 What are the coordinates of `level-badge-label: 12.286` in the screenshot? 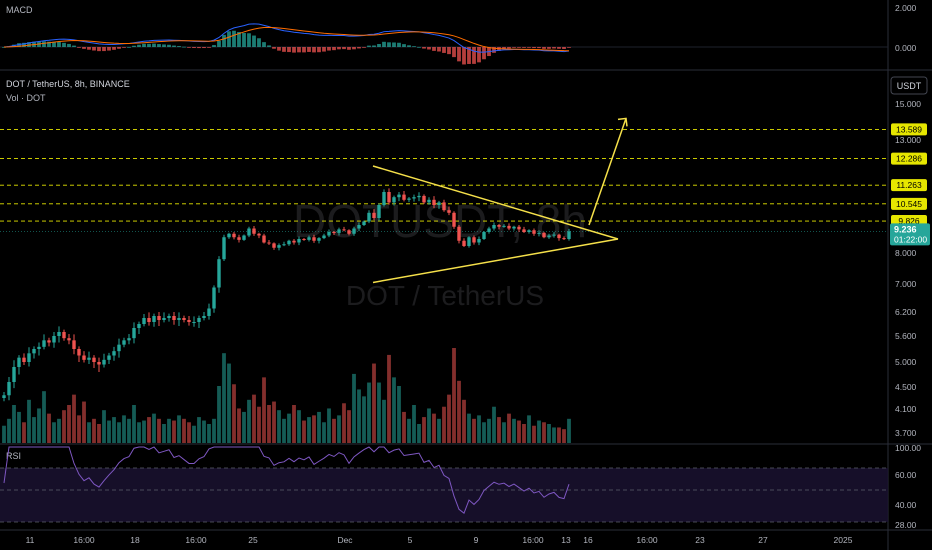 It's located at (909, 159).